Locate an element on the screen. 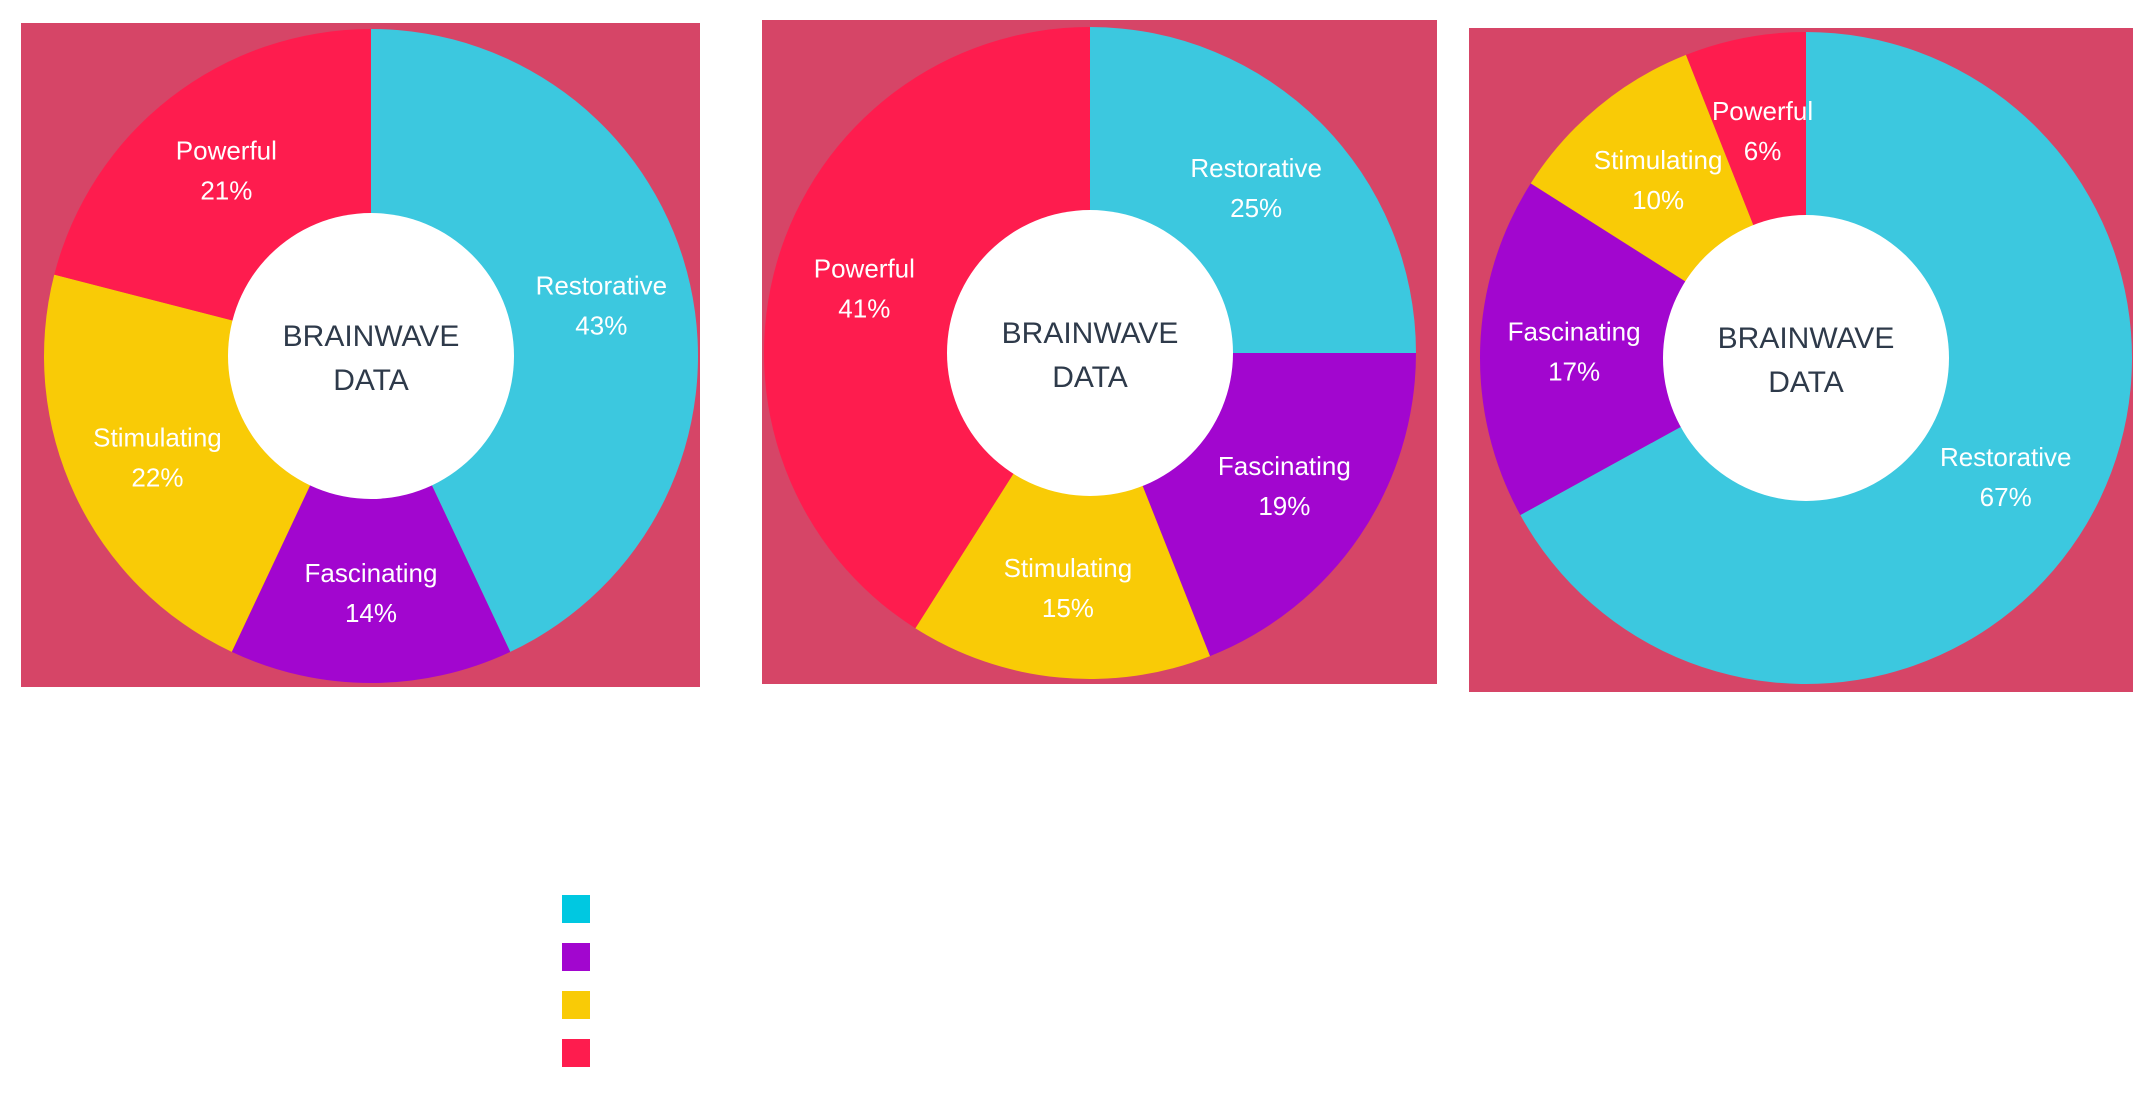  slice-value-label: 19% is located at coordinates (1284, 506).